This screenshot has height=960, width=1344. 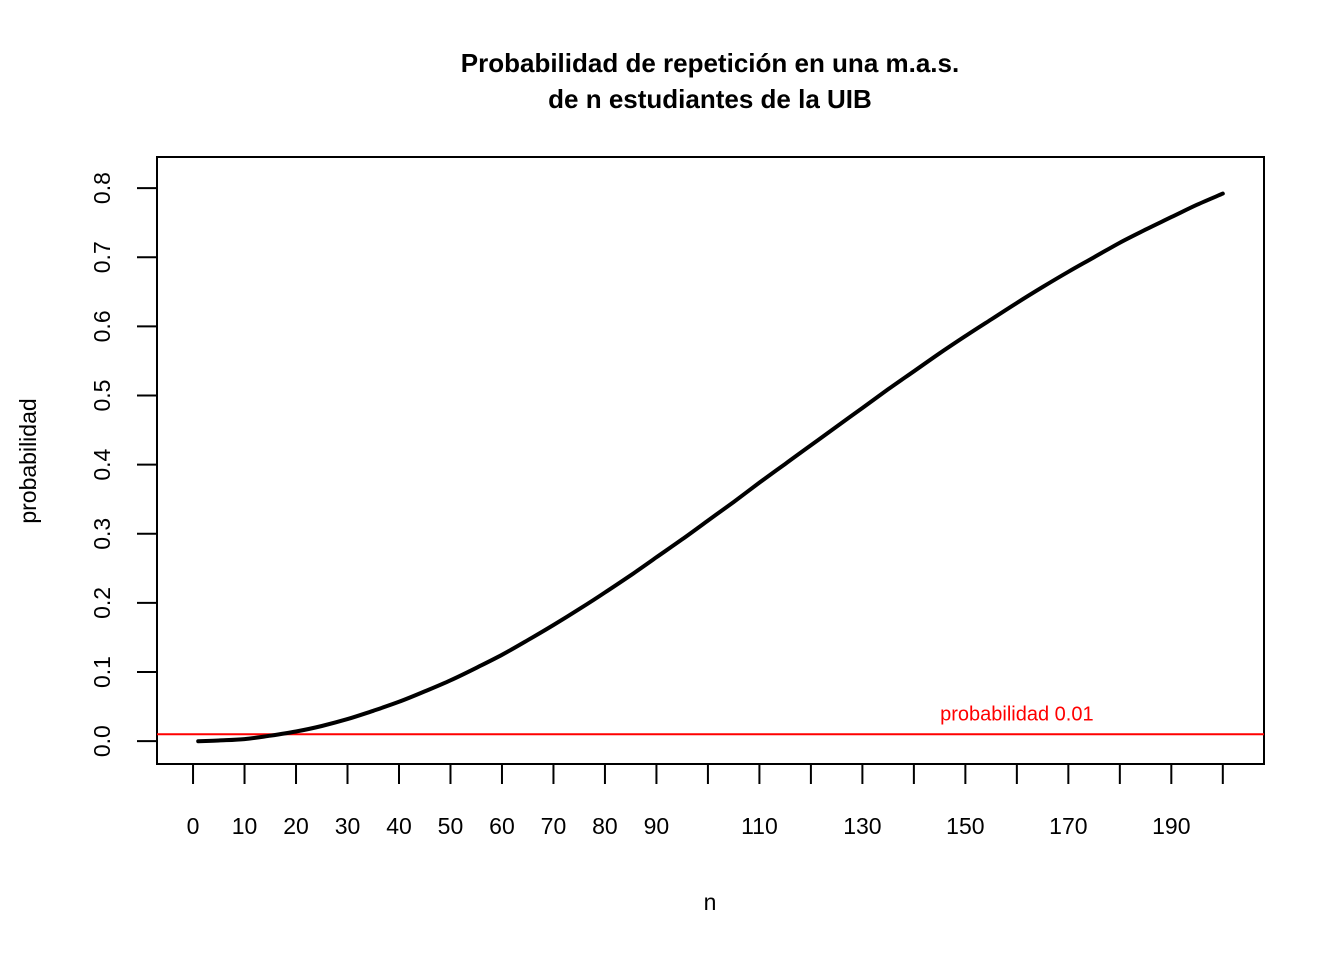 I want to click on chart-title-line2: de n estudiantes de la UIB, so click(x=710, y=99).